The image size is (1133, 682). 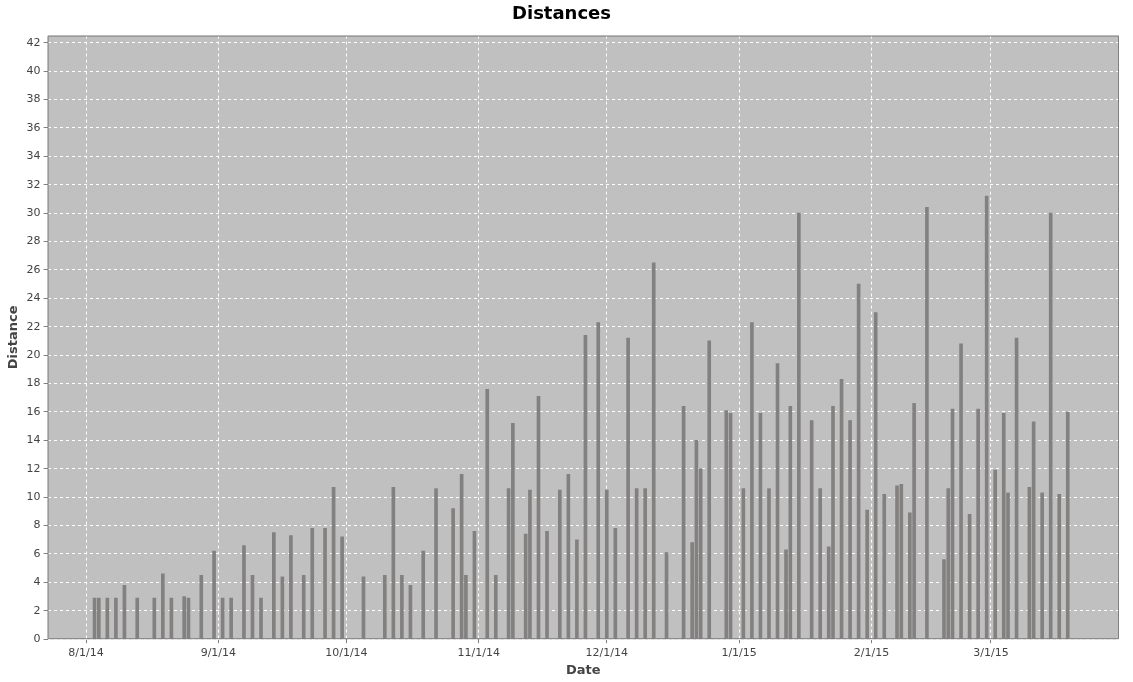 What do you see at coordinates (583, 669) in the screenshot?
I see `x-axis-title: Date` at bounding box center [583, 669].